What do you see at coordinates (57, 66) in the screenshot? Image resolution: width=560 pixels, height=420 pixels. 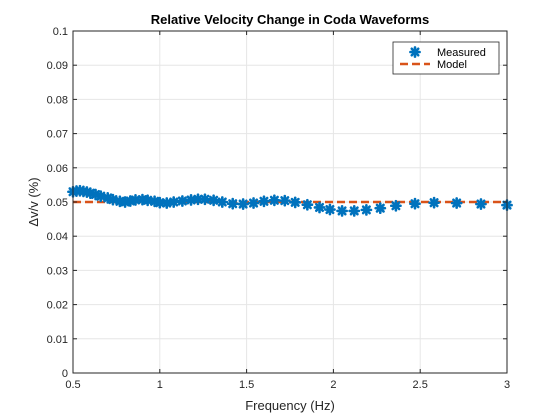 I see `y-tick-label: 0.09` at bounding box center [57, 66].